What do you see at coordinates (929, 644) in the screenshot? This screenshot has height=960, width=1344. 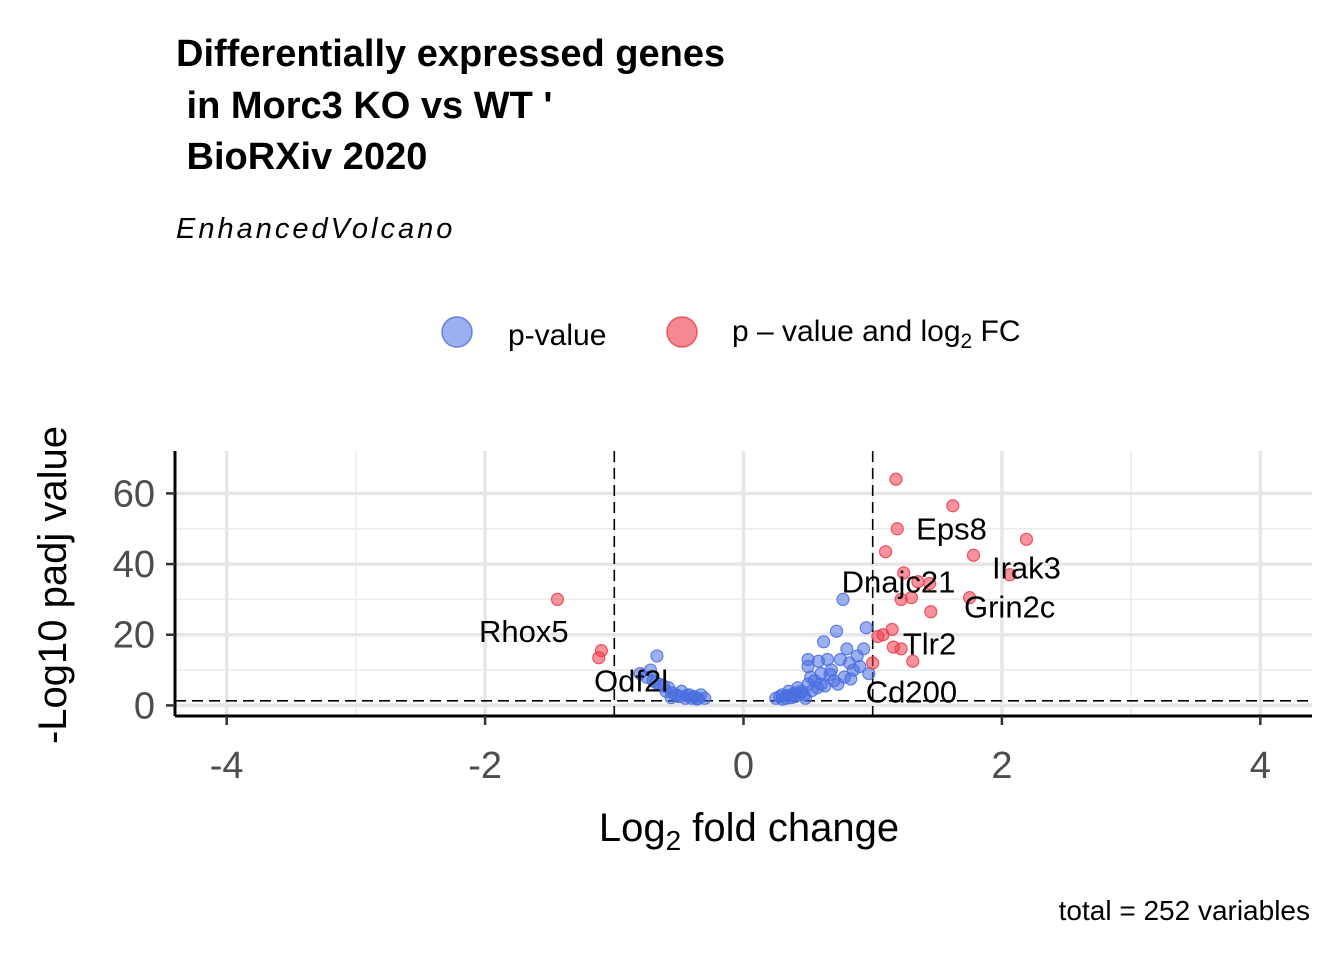 I see `gene-label-tlr2: Tlr2` at bounding box center [929, 644].